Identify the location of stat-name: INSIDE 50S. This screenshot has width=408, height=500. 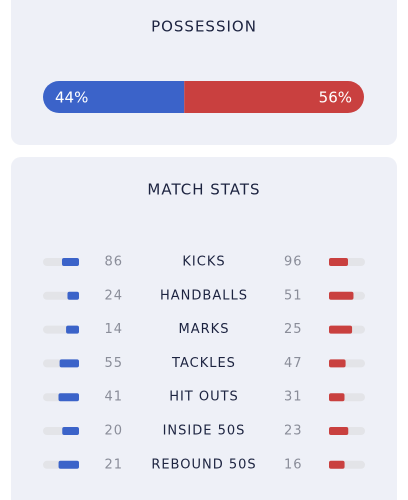
(204, 431).